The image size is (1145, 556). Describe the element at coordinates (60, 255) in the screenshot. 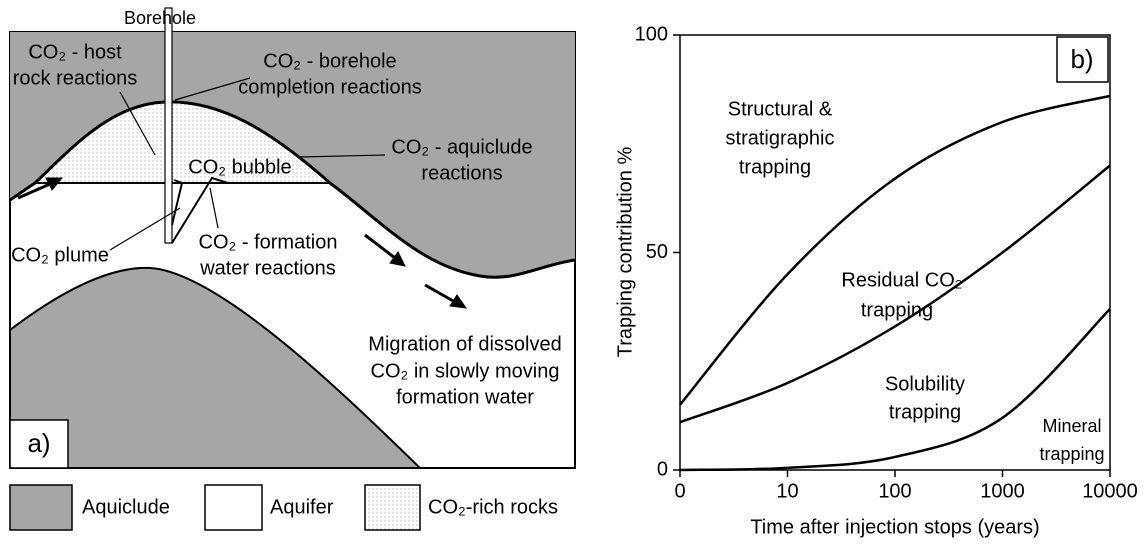

I see `plume-label: CO₂ plume` at that location.